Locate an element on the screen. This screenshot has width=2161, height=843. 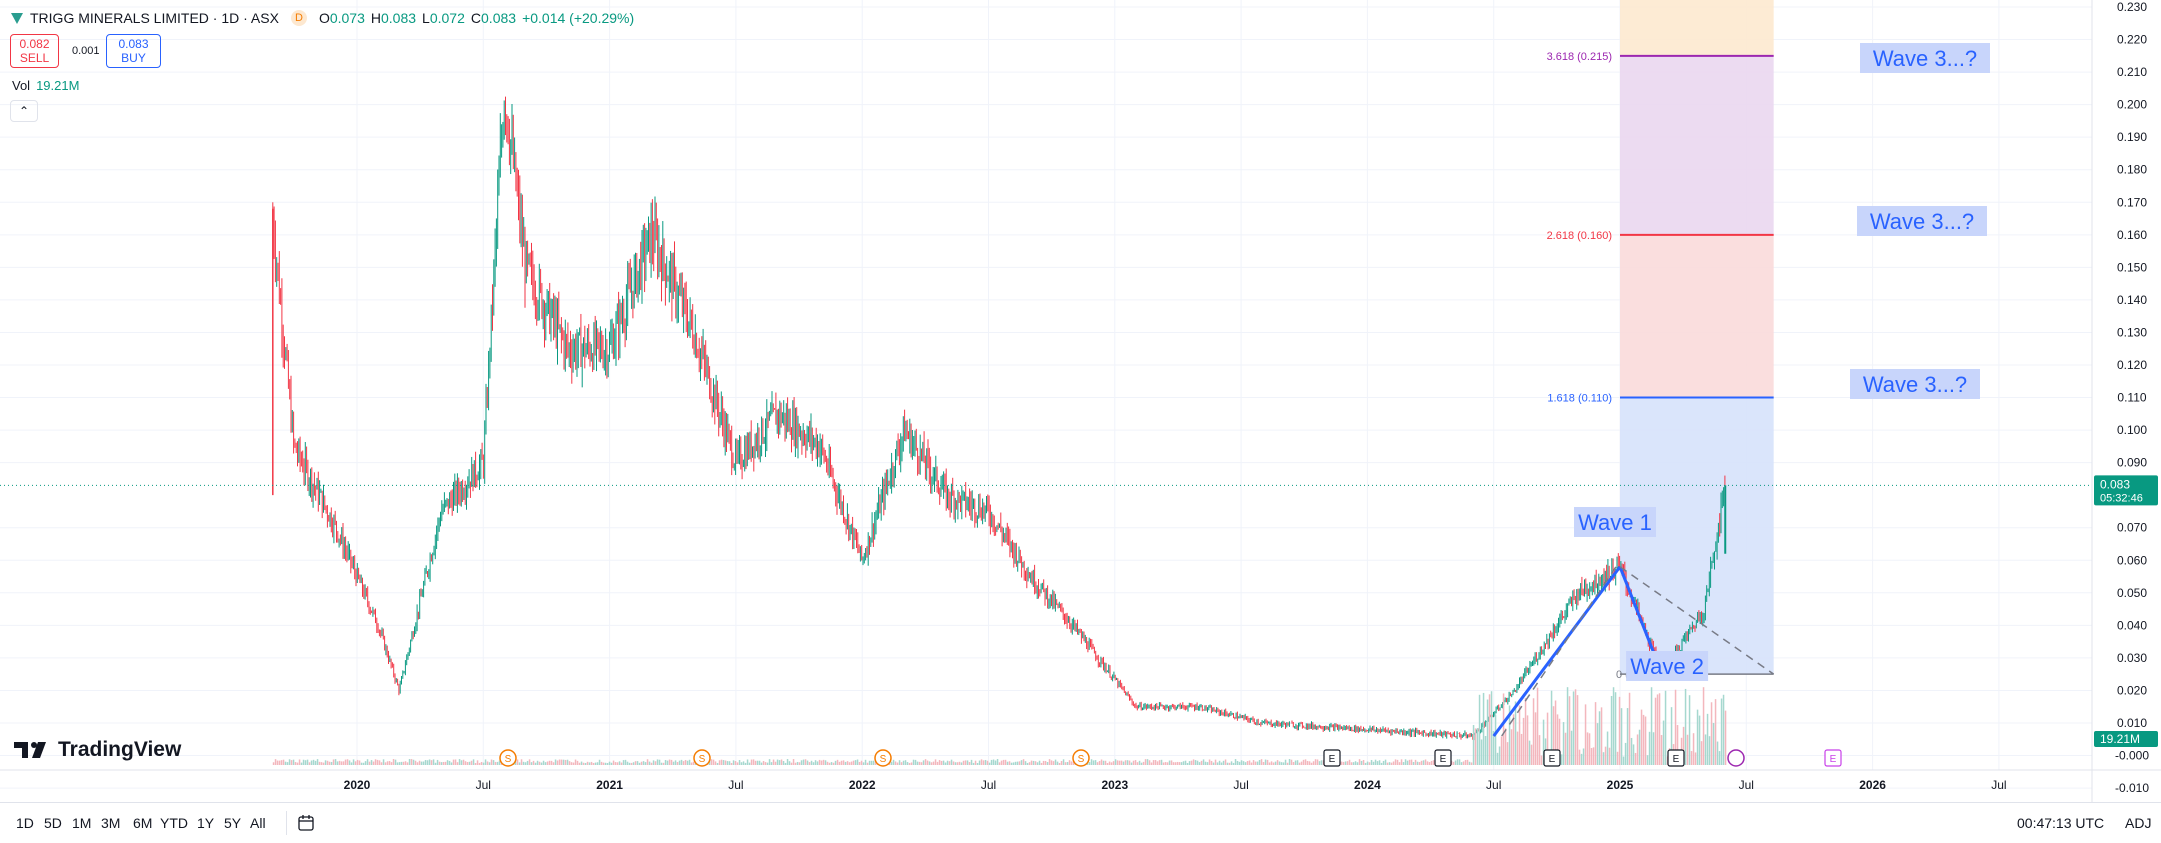
collapse-legend-button: ⌃ is located at coordinates (24, 111).